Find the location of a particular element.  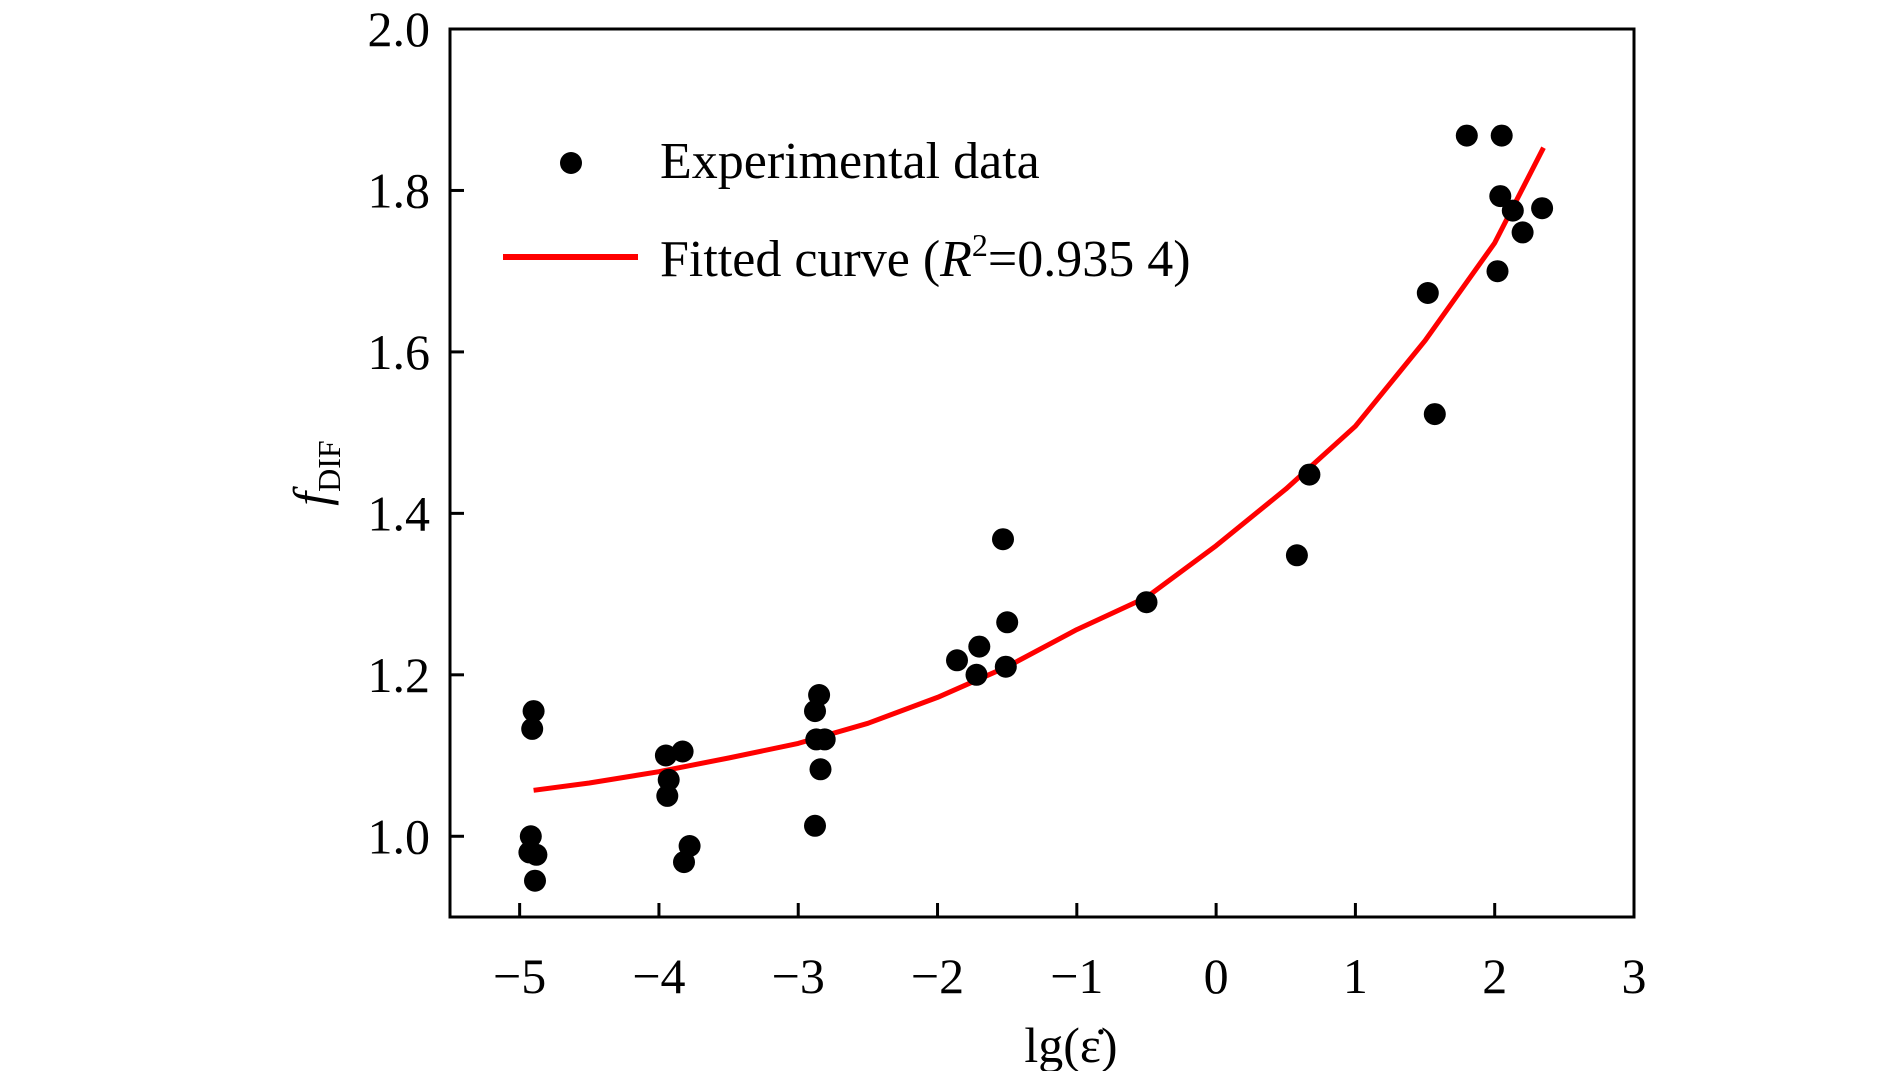

svg-text: fDIF is located at coordinates (315, 472).